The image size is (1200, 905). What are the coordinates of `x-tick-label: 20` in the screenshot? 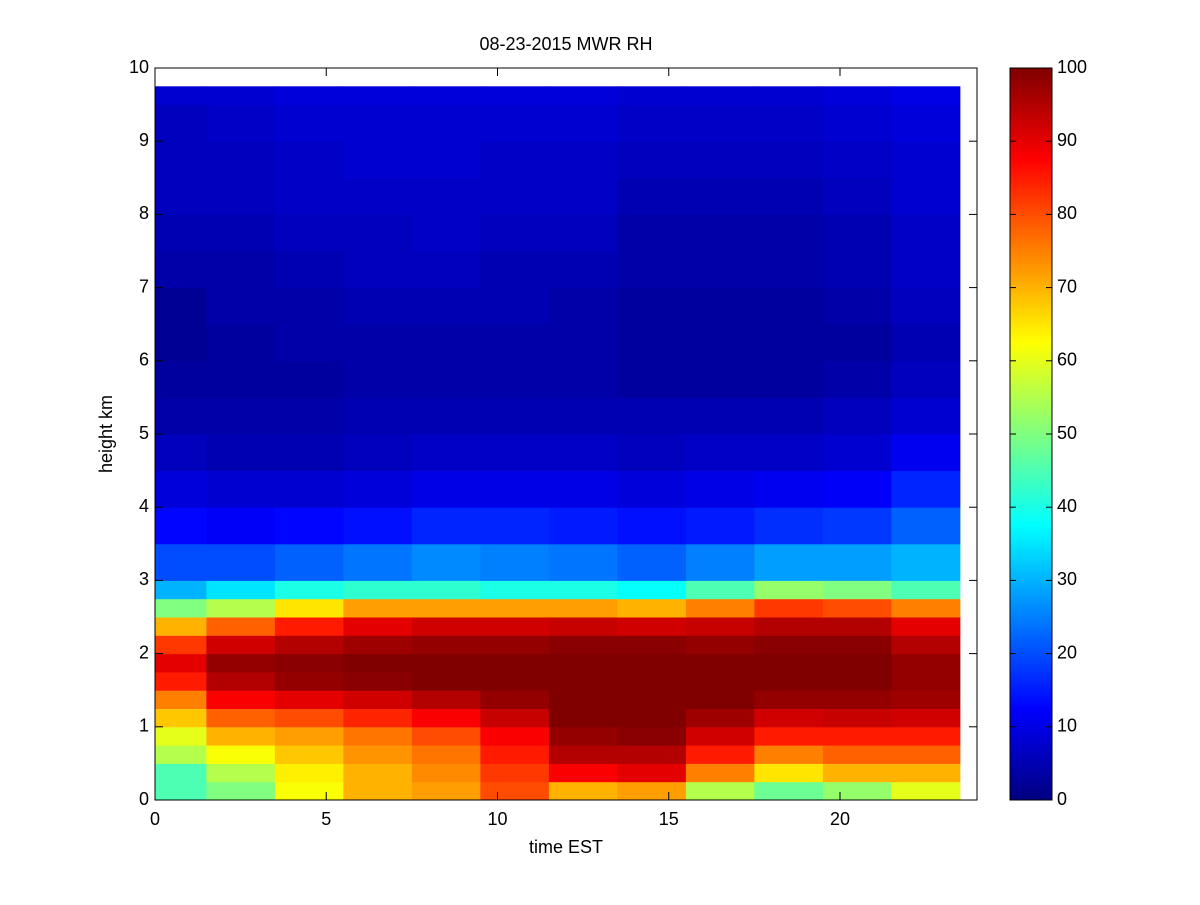 It's located at (840, 819).